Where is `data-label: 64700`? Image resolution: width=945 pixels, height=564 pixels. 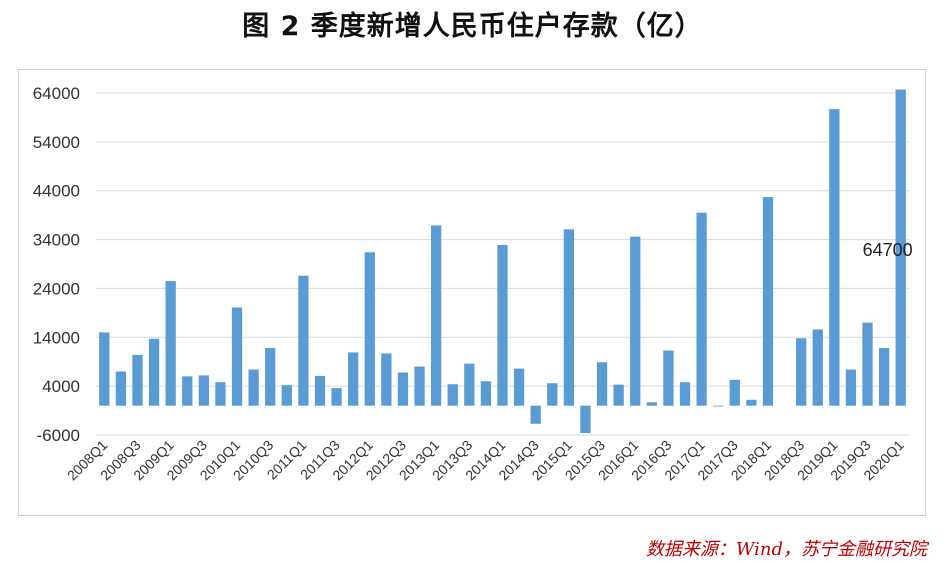
data-label: 64700 is located at coordinates (888, 250).